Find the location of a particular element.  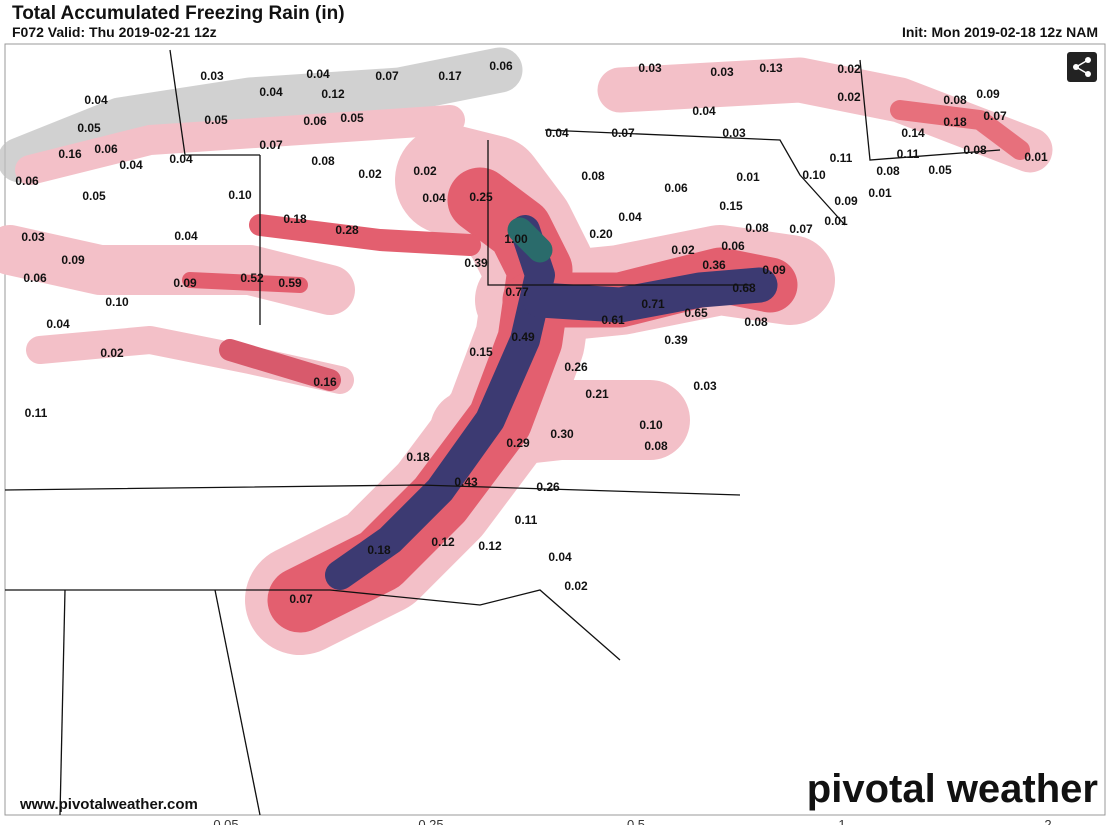

value-label: 0.36 is located at coordinates (714, 265).